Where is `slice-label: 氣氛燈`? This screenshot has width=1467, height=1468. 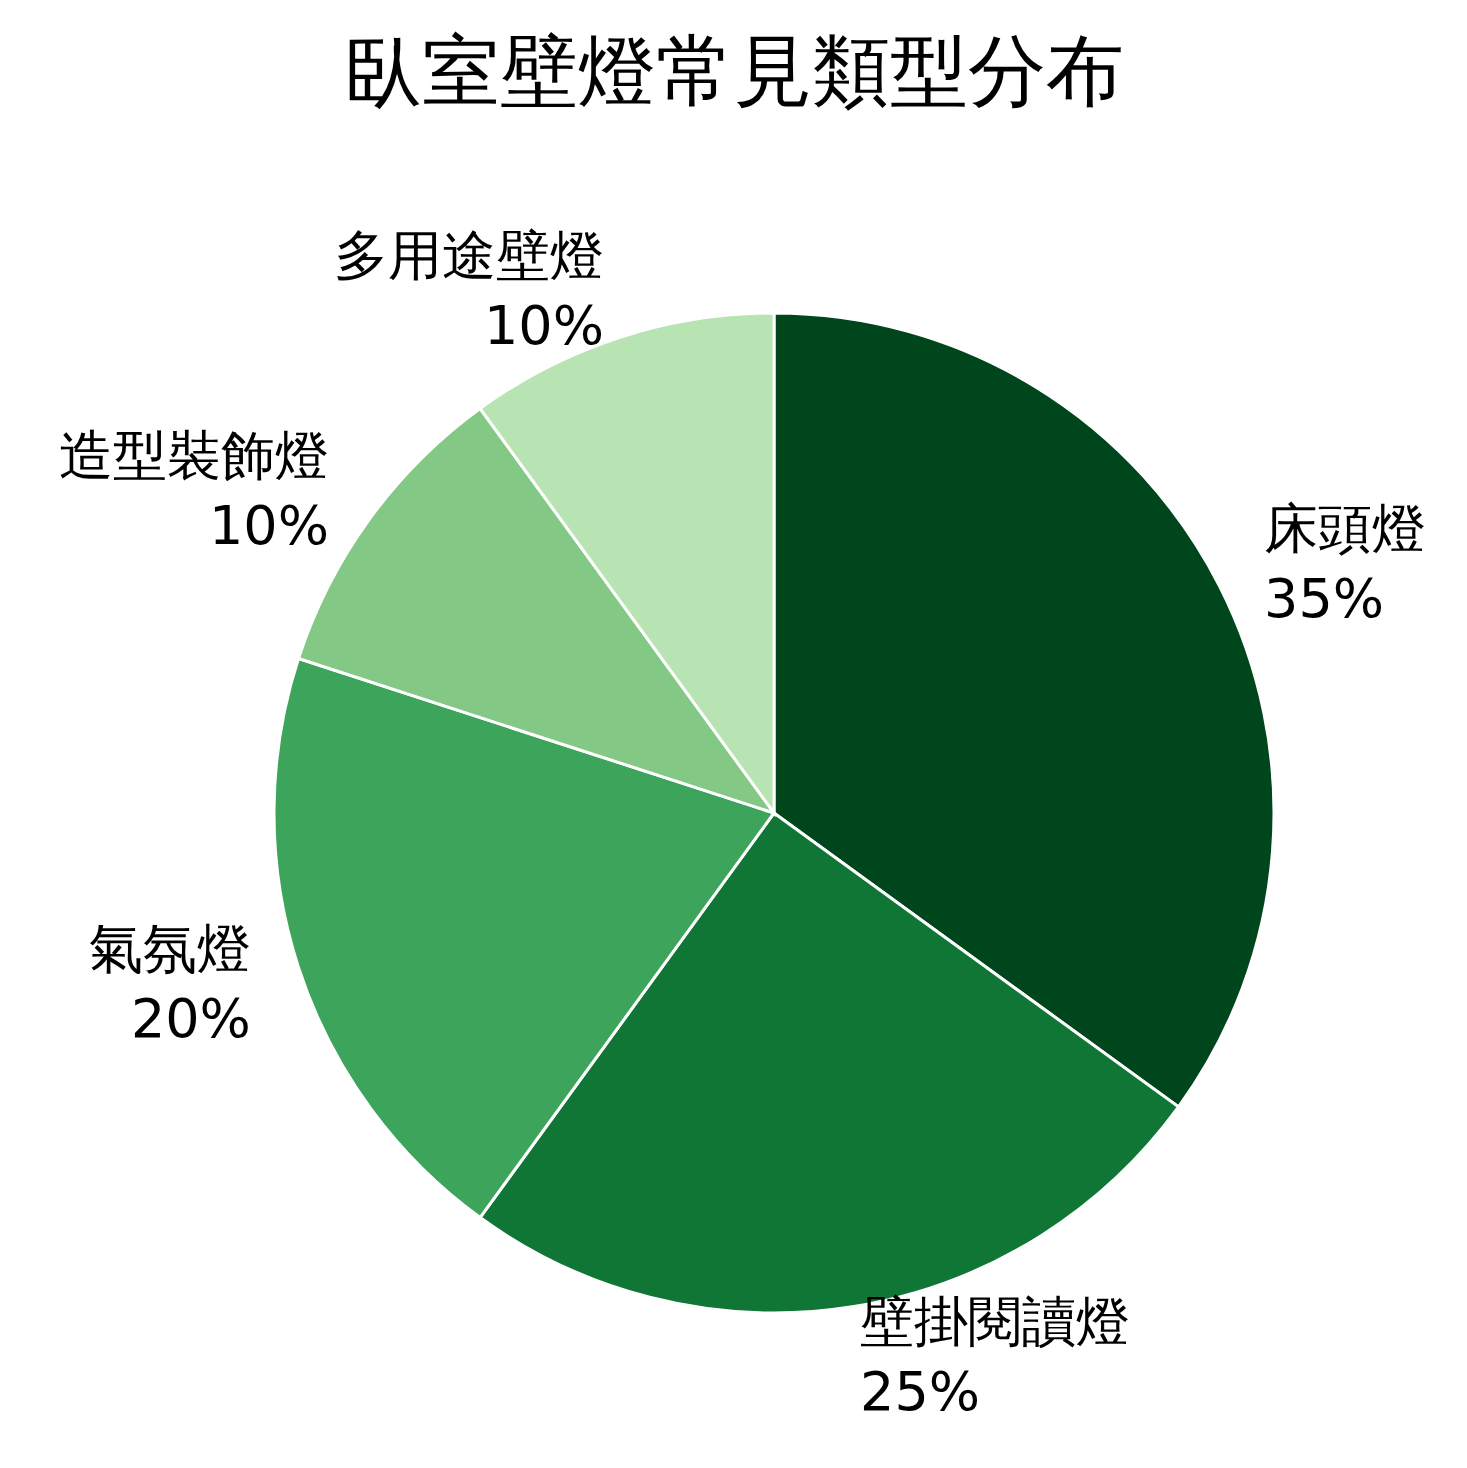 slice-label: 氣氛燈 is located at coordinates (169, 948).